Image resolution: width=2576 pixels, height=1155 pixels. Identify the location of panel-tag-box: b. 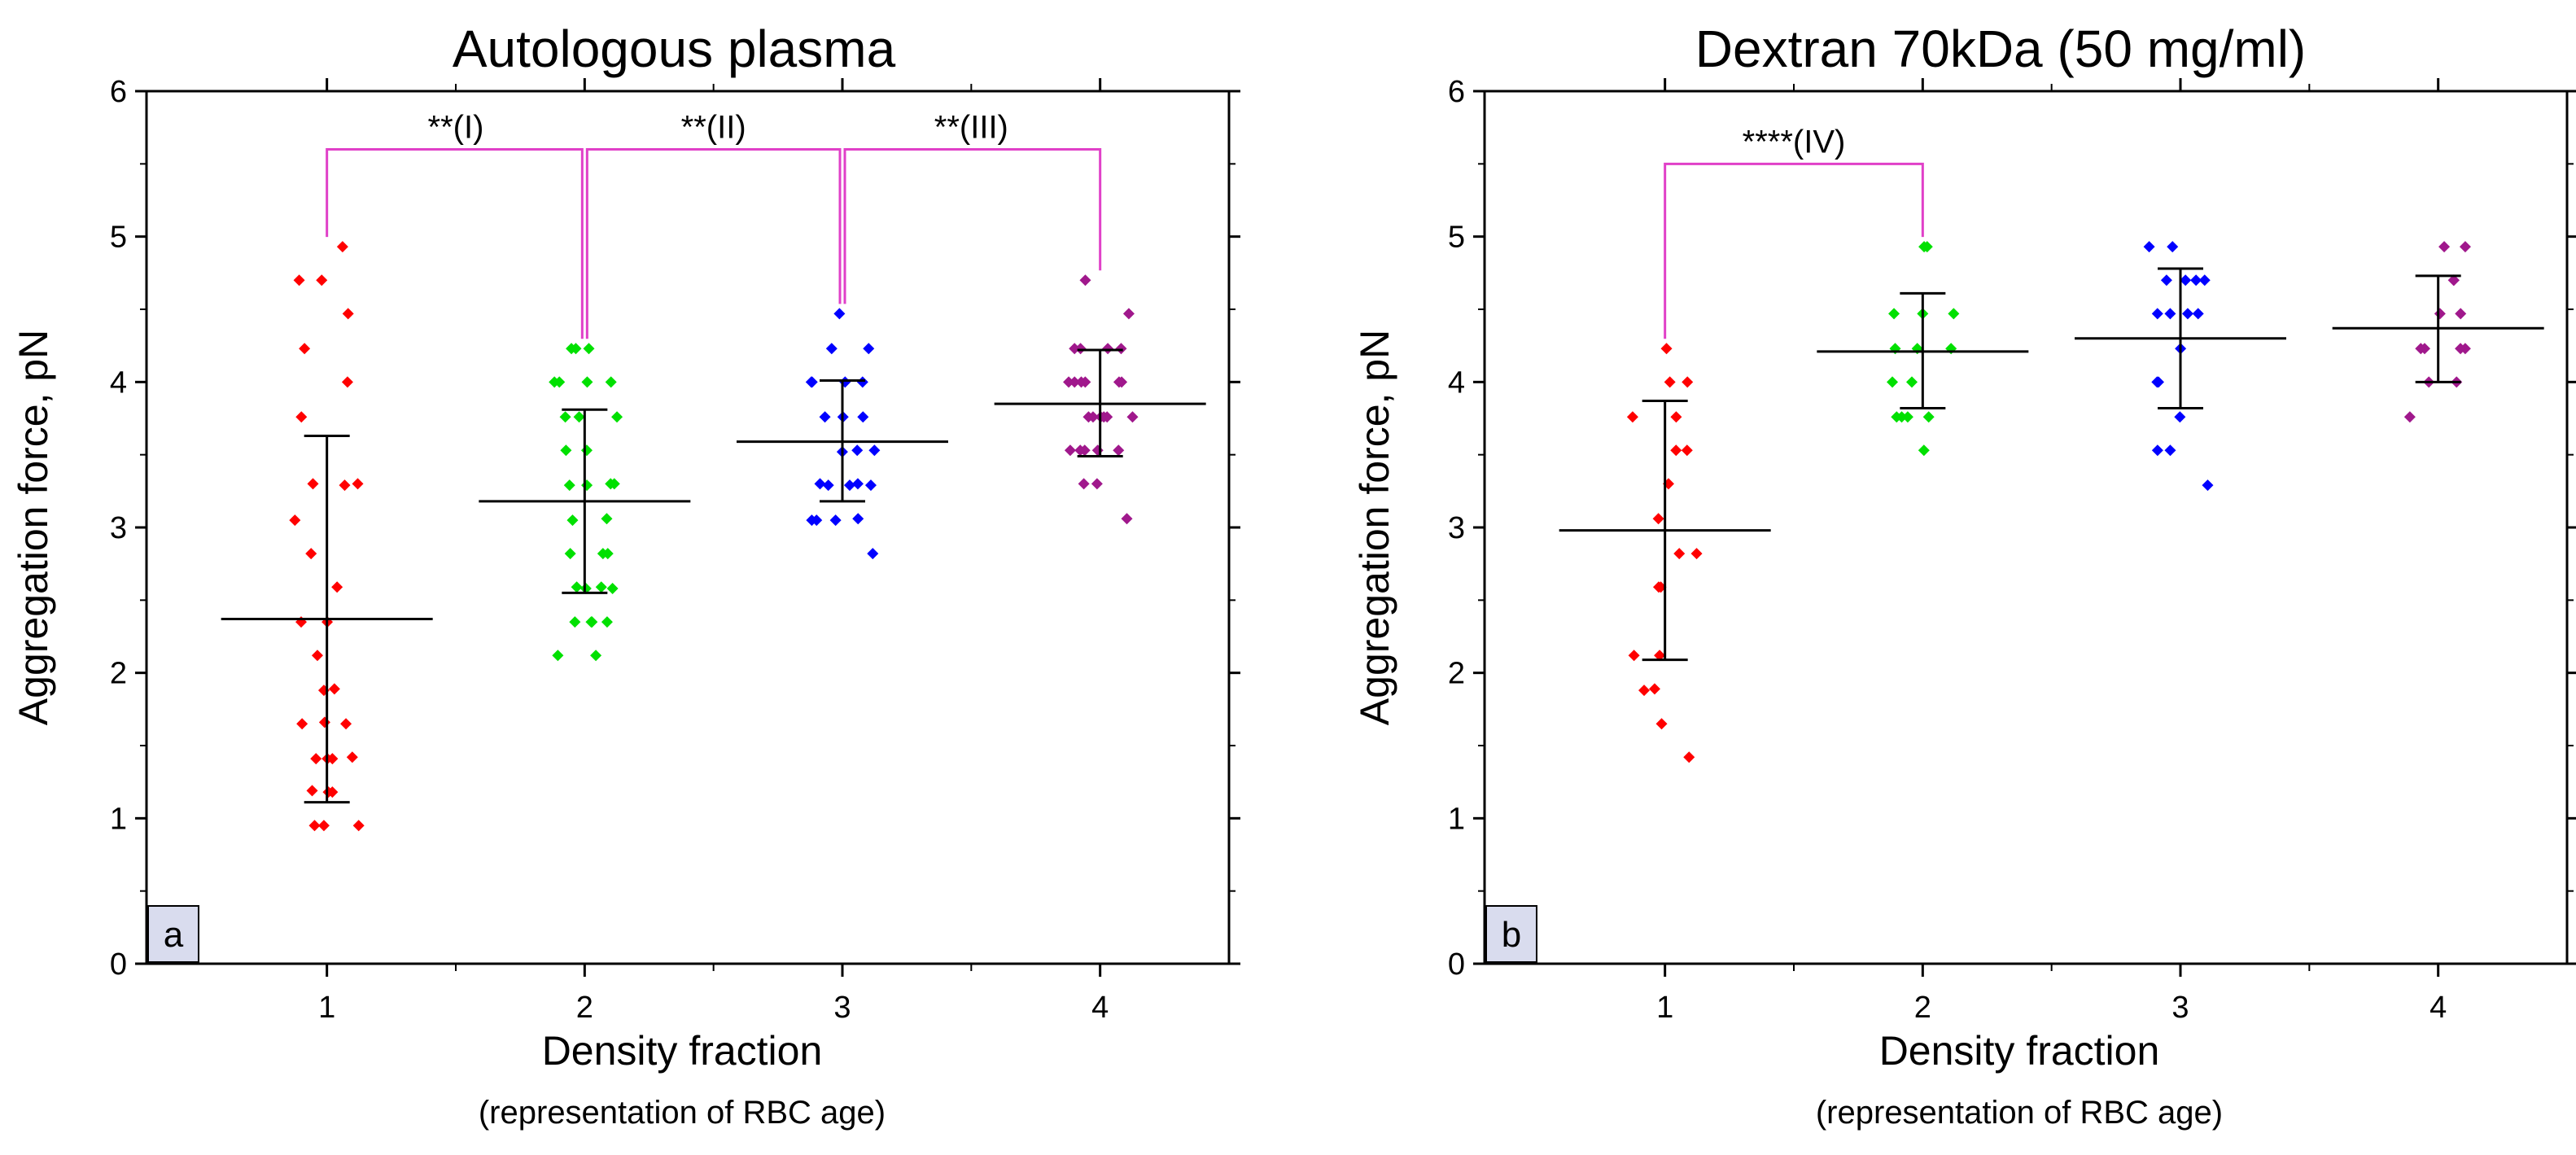
(1511, 934).